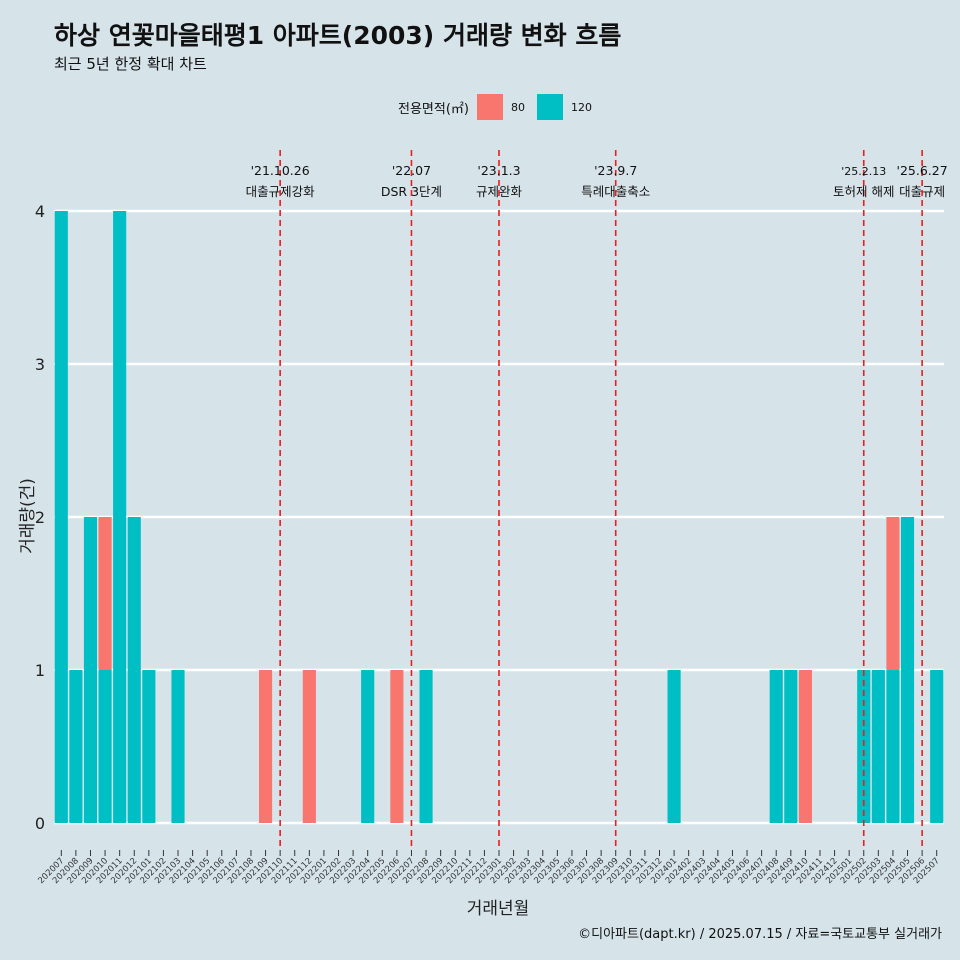  I want to click on chart-subtitle: 최근 5년 한정 확대 차트, so click(130, 64).